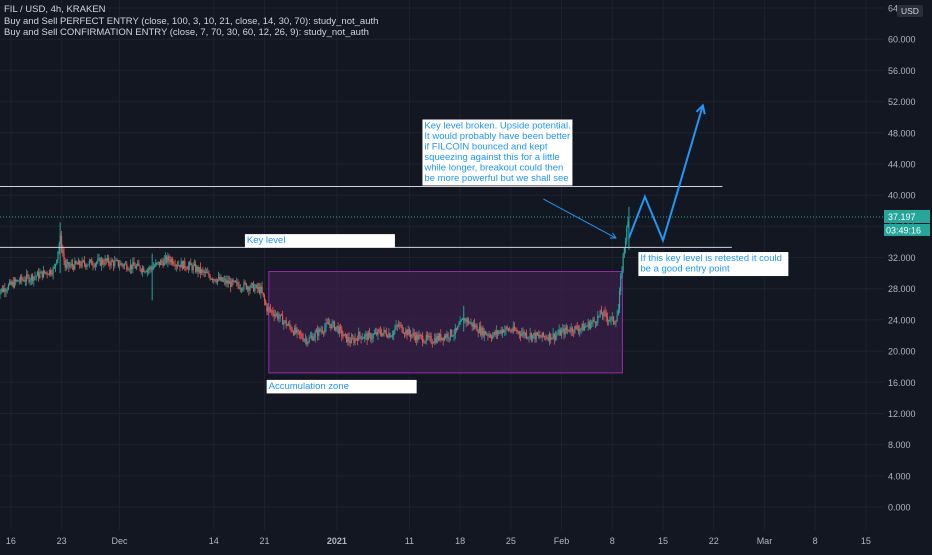 The image size is (932, 555). I want to click on breakout-note-text: while longer, breakout could then, so click(493, 167).